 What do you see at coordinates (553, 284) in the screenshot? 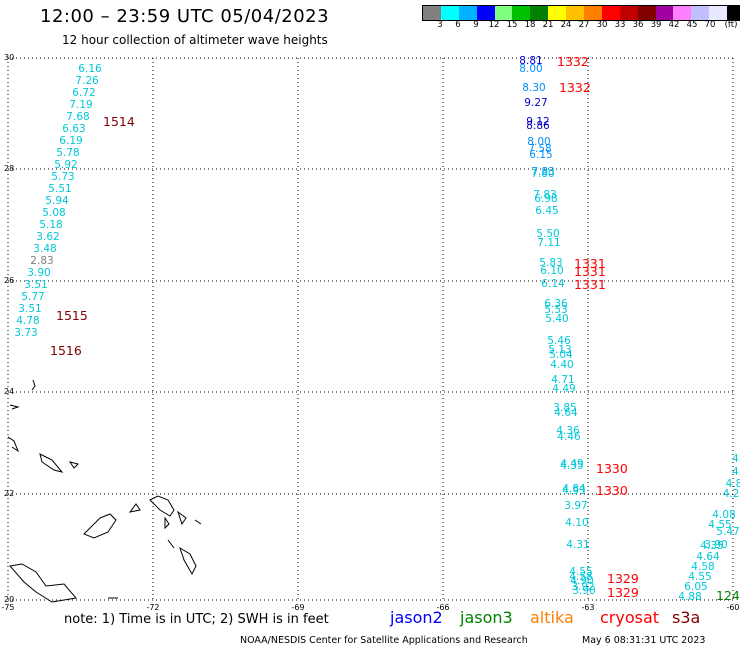
I see `wave-height: 6.14` at bounding box center [553, 284].